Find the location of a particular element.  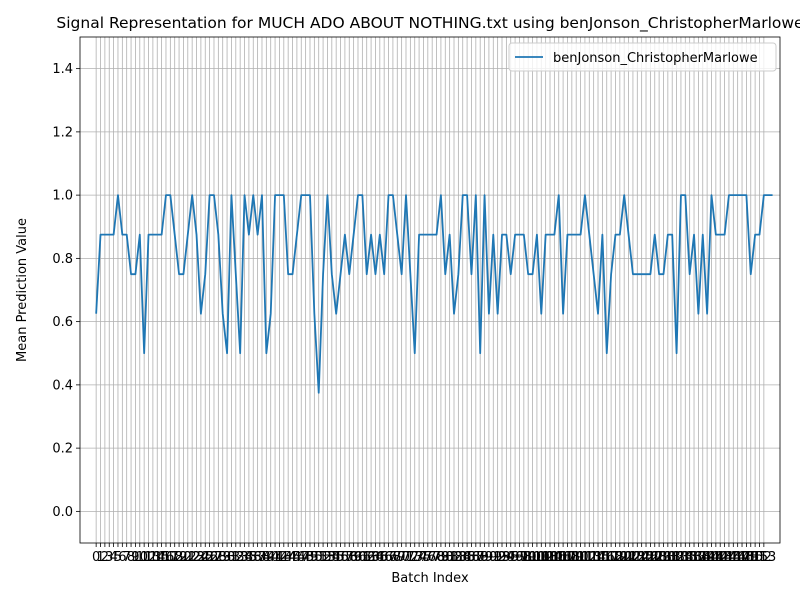

x-tick-label: 22 is located at coordinates (192, 557).